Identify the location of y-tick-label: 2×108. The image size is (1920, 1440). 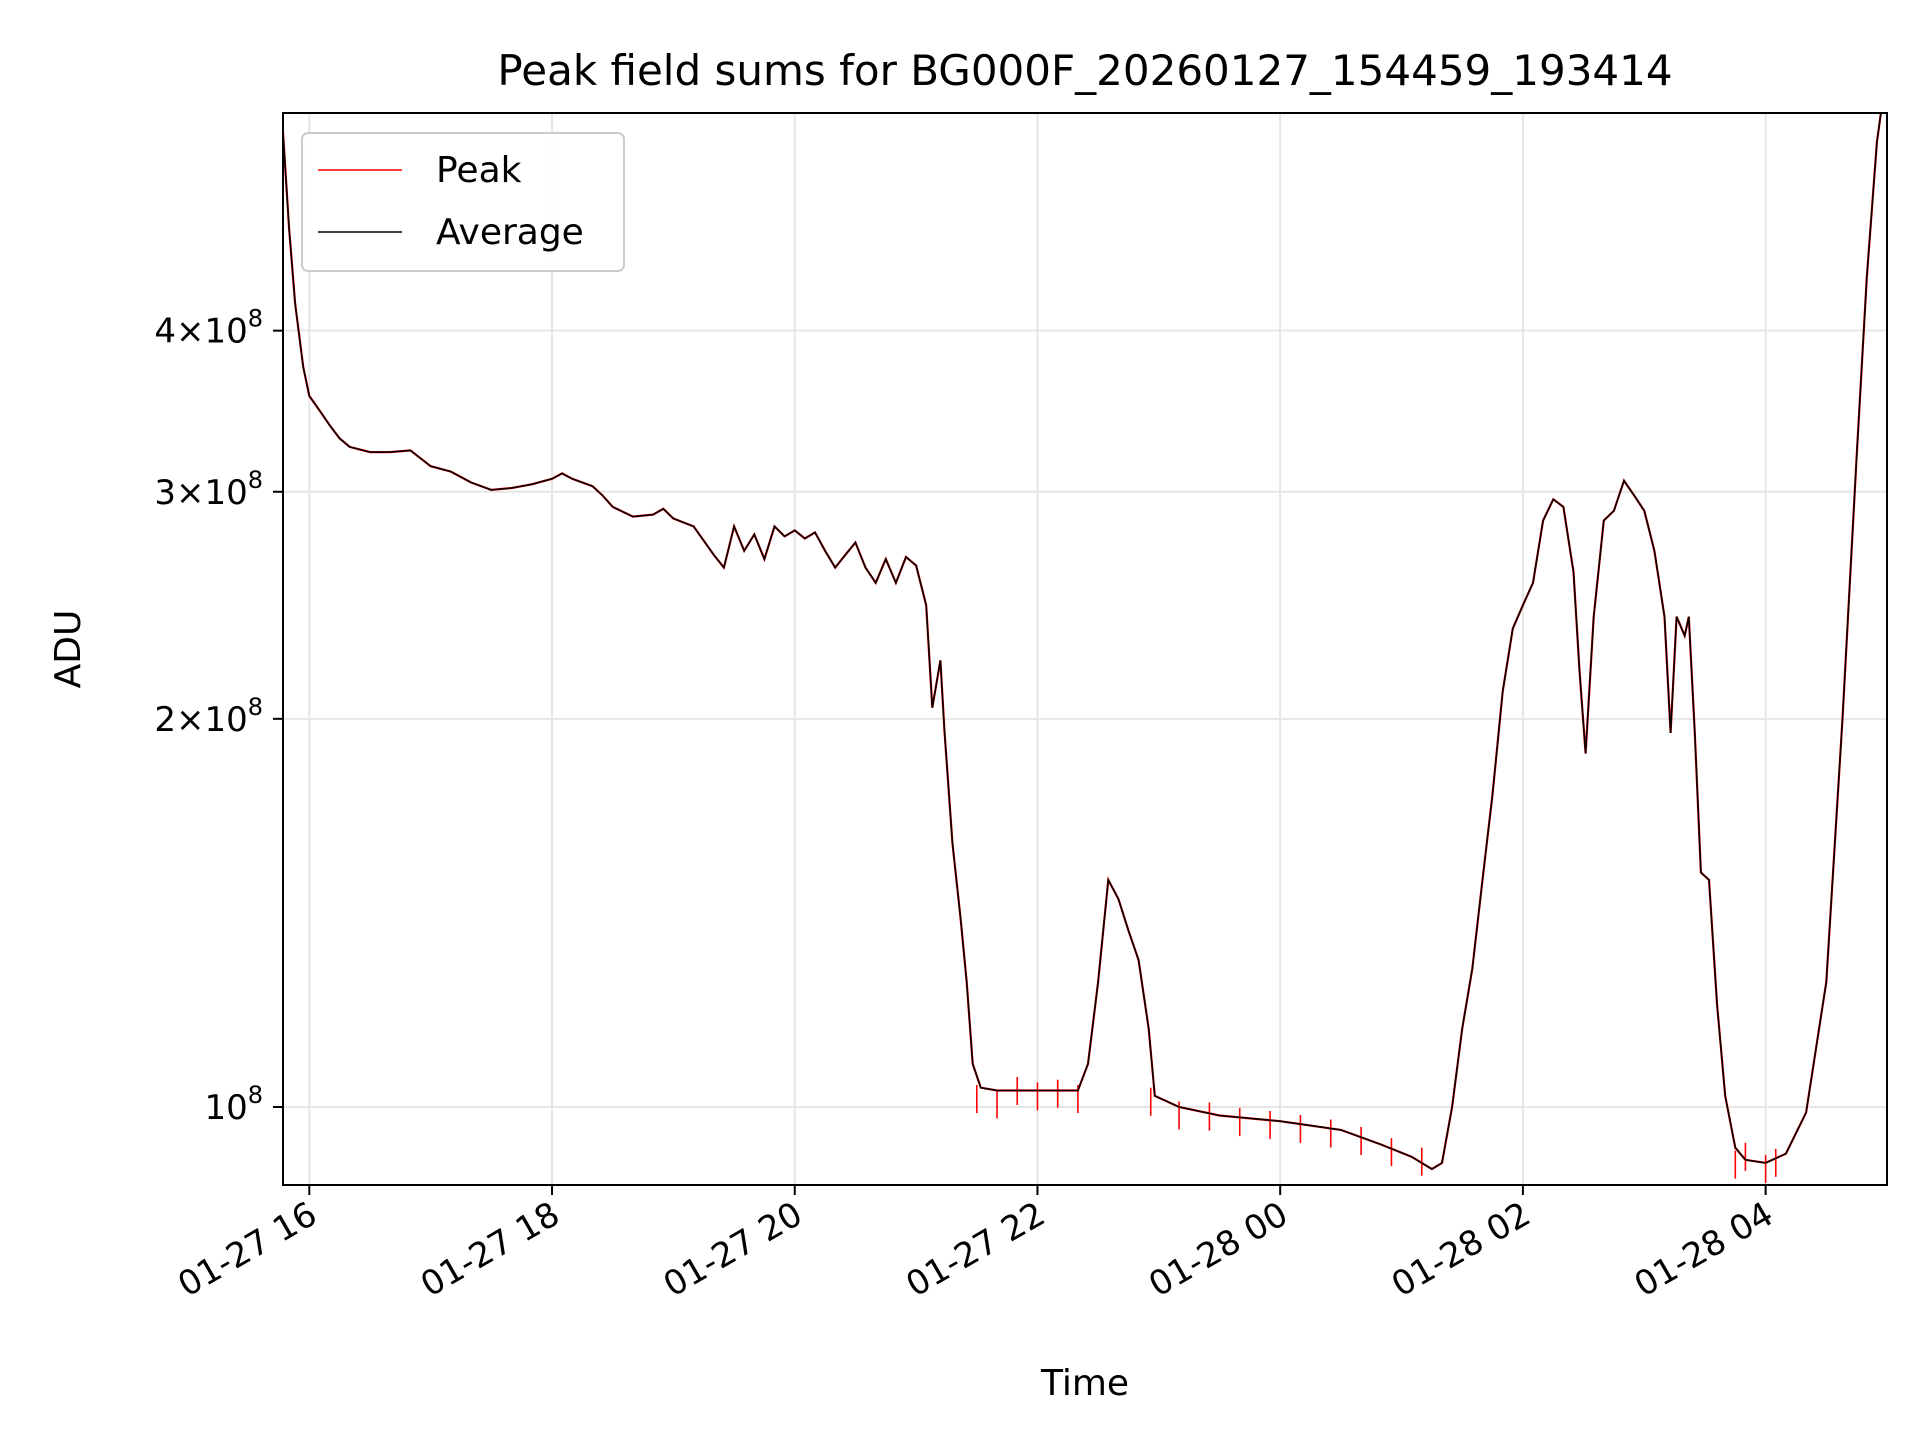
(208, 716).